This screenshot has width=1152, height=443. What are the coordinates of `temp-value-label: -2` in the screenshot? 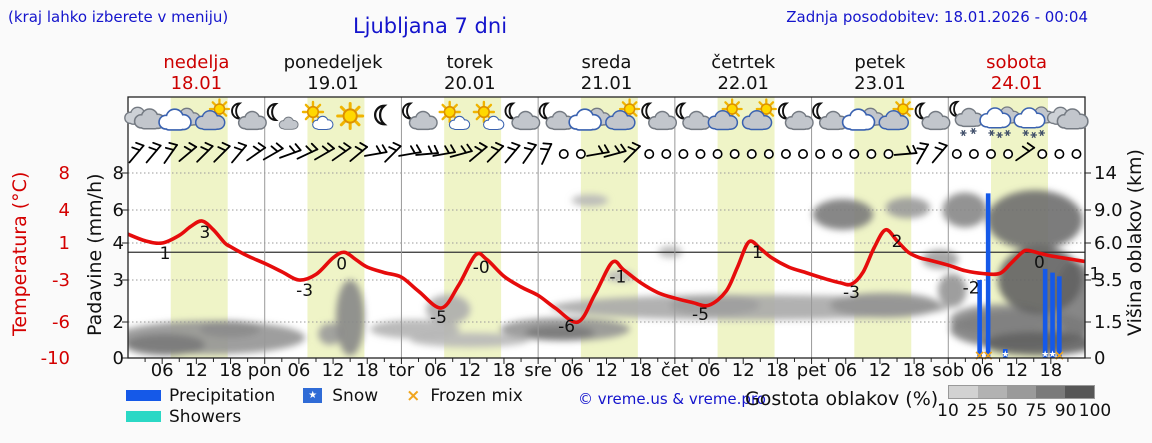 It's located at (971, 289).